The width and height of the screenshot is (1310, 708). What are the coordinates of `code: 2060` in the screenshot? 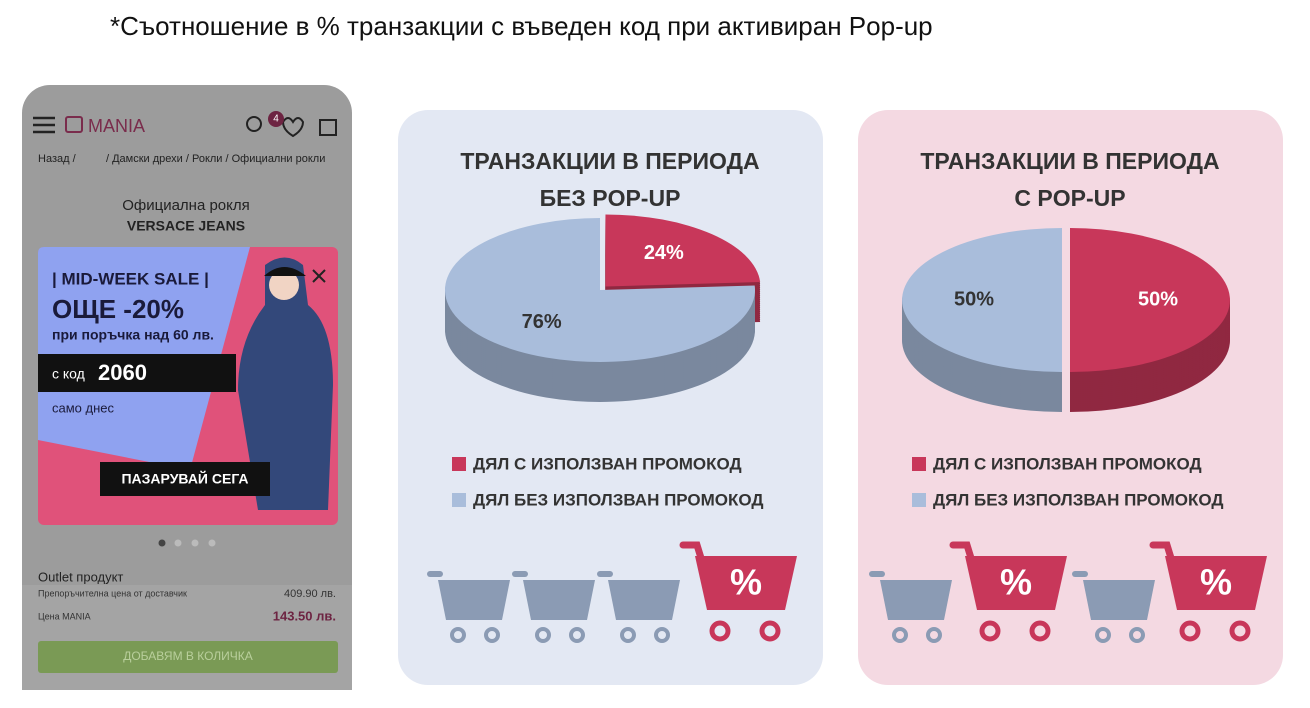 It's located at (122, 372).